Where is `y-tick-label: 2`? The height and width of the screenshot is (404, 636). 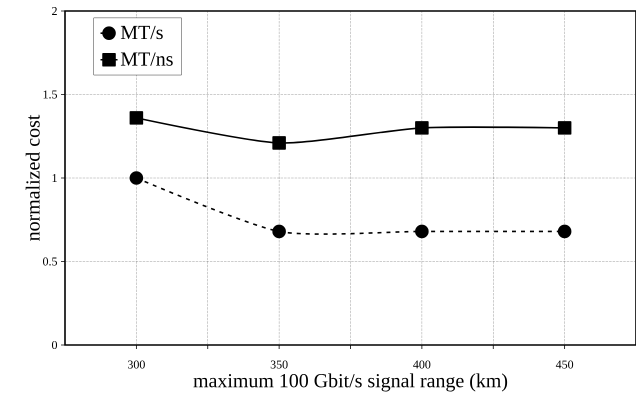 y-tick-label: 2 is located at coordinates (54, 11).